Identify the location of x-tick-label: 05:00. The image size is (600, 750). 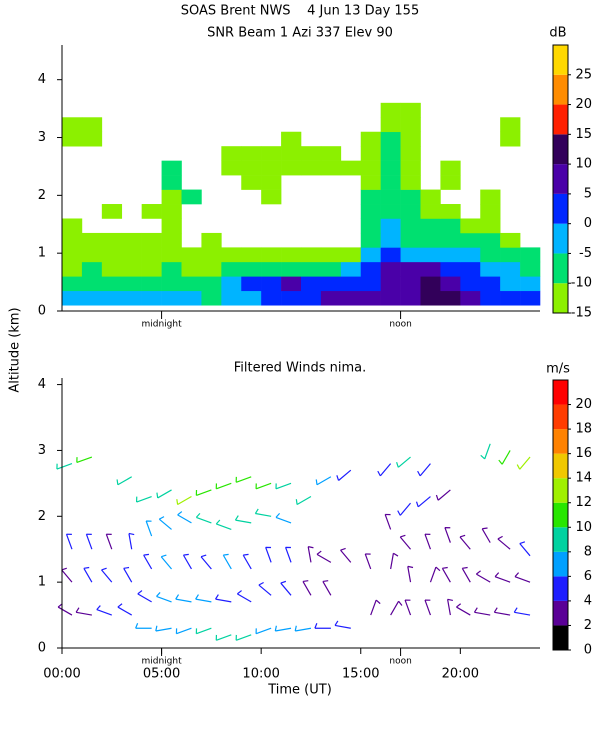
(161, 674).